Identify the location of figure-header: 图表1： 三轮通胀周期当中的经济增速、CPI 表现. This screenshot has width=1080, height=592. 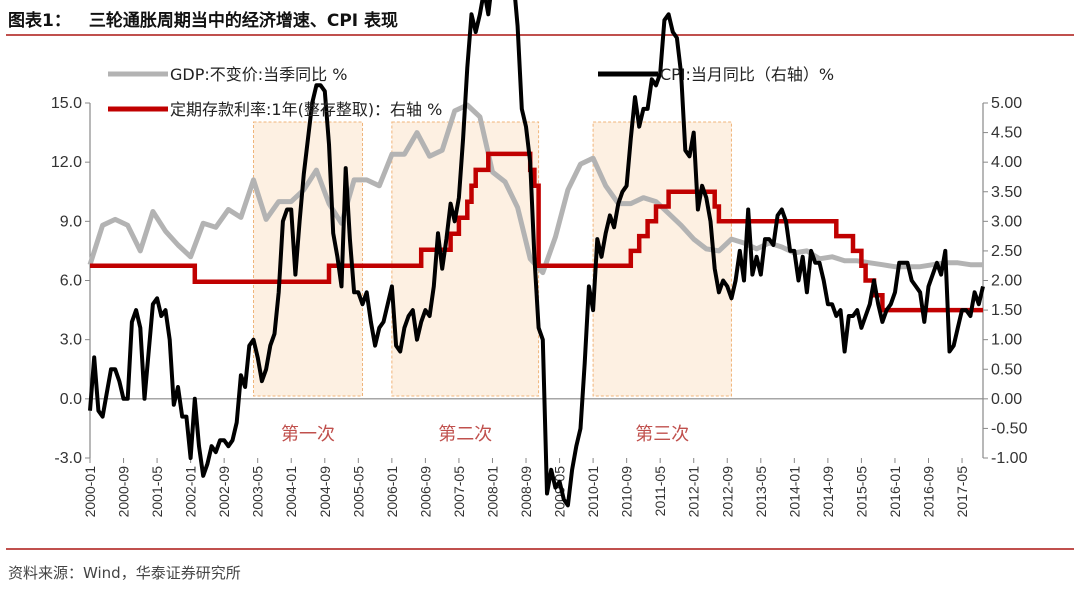
(203, 18).